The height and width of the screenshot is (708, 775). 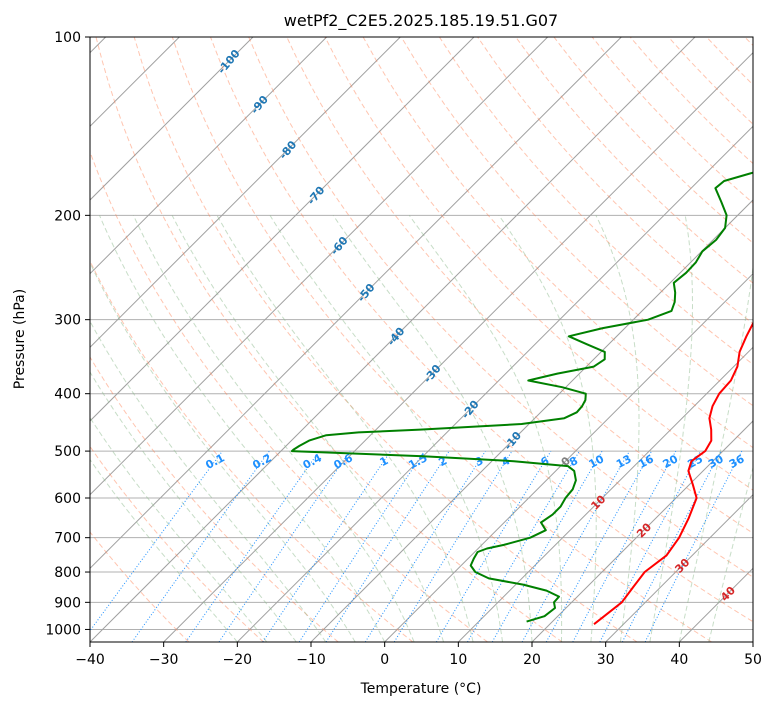 I want to click on x-tick-label: −40, so click(x=90, y=660).